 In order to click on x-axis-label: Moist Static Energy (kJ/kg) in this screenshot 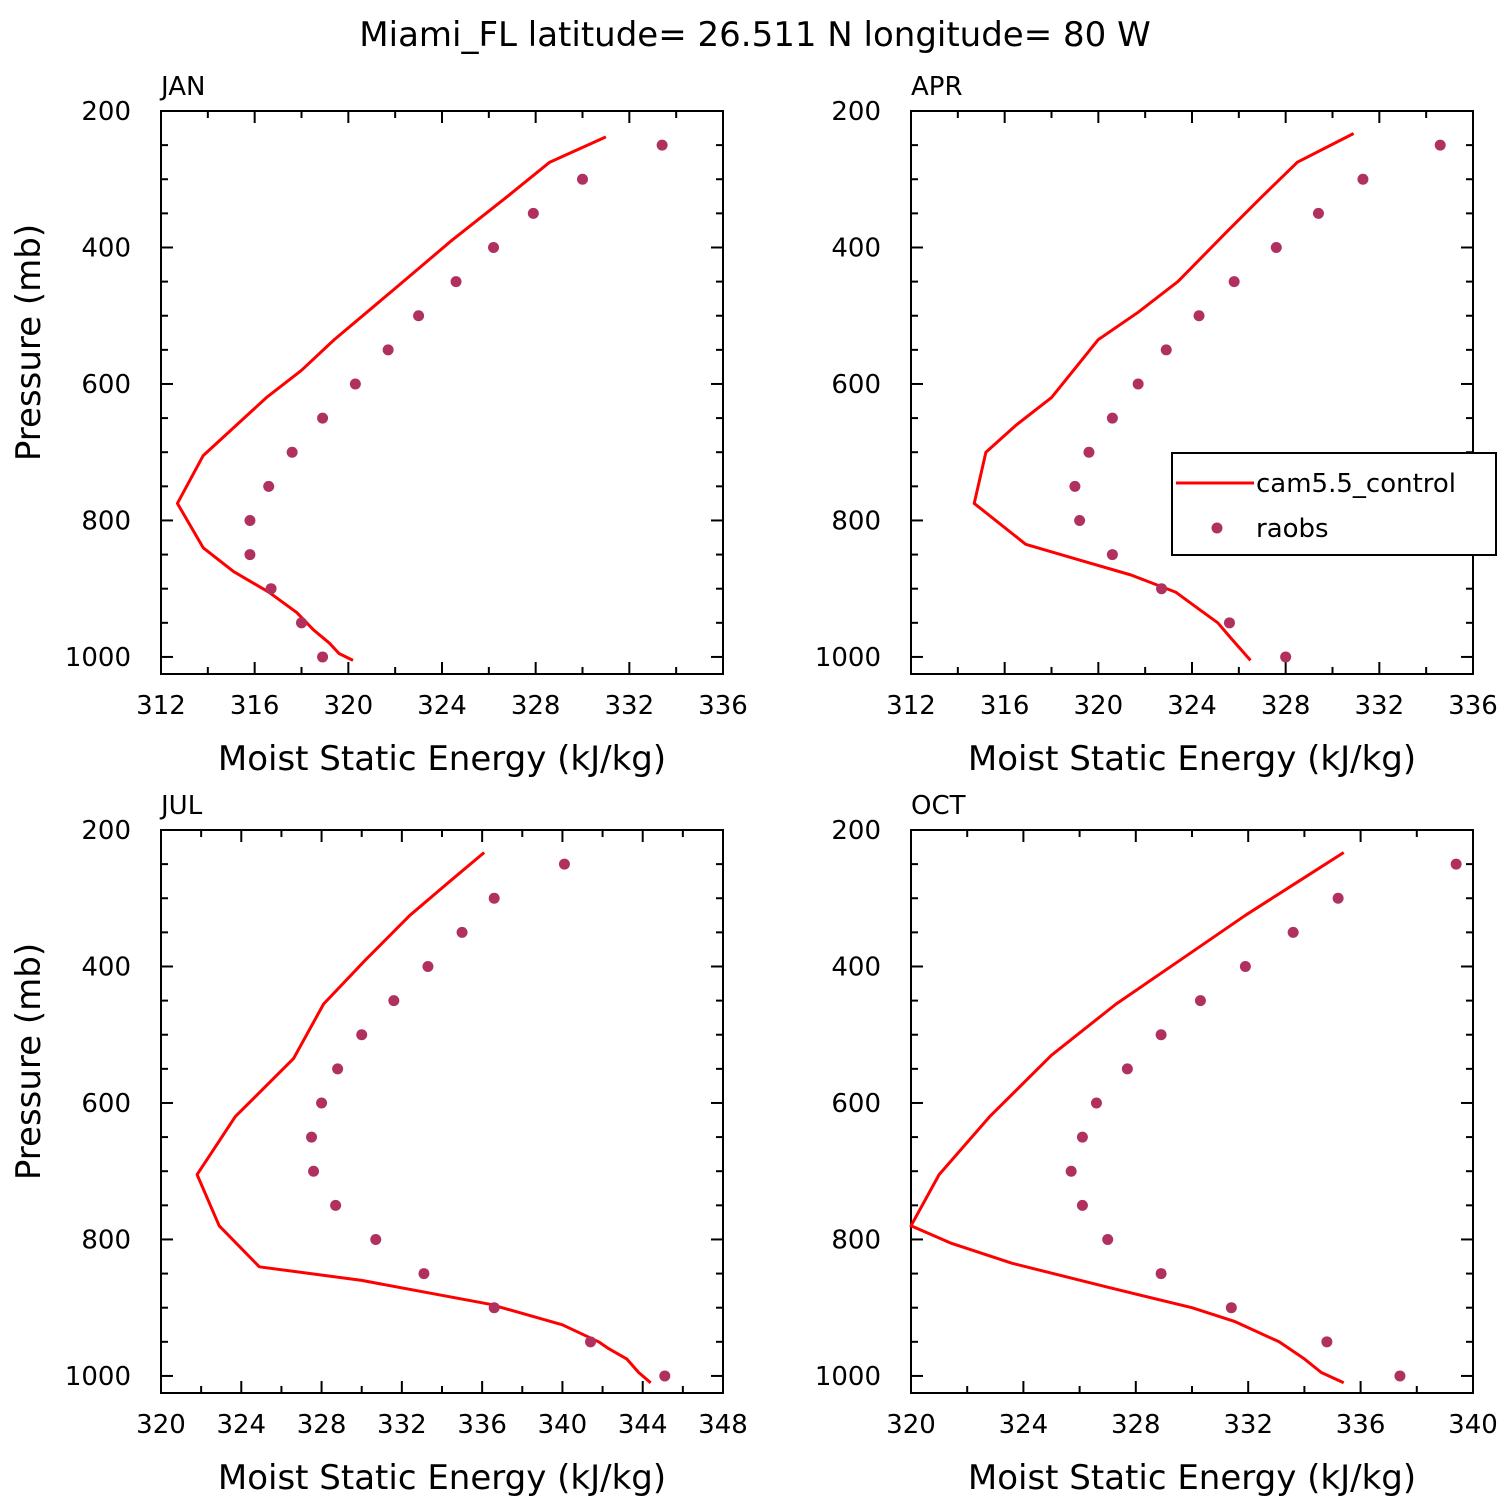, I will do `click(1192, 1478)`.